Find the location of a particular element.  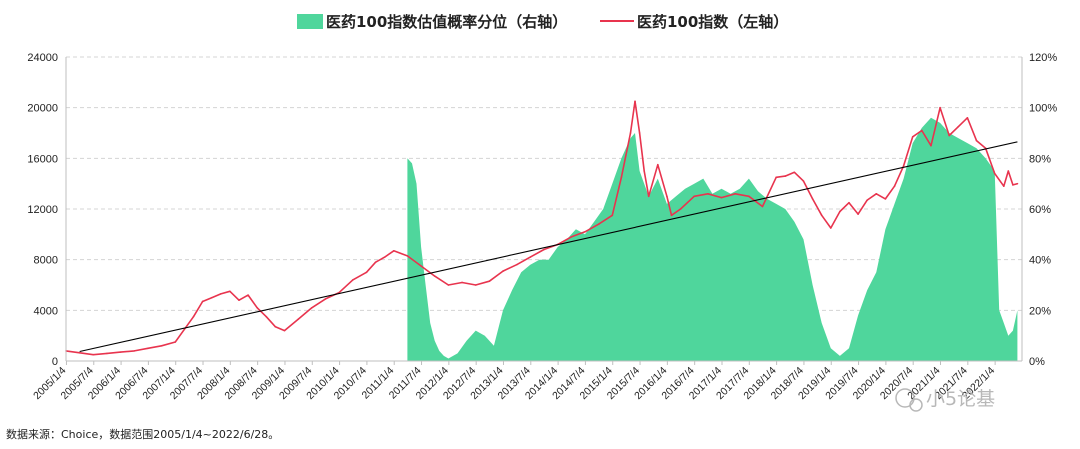

wechat-icon is located at coordinates (905, 398).